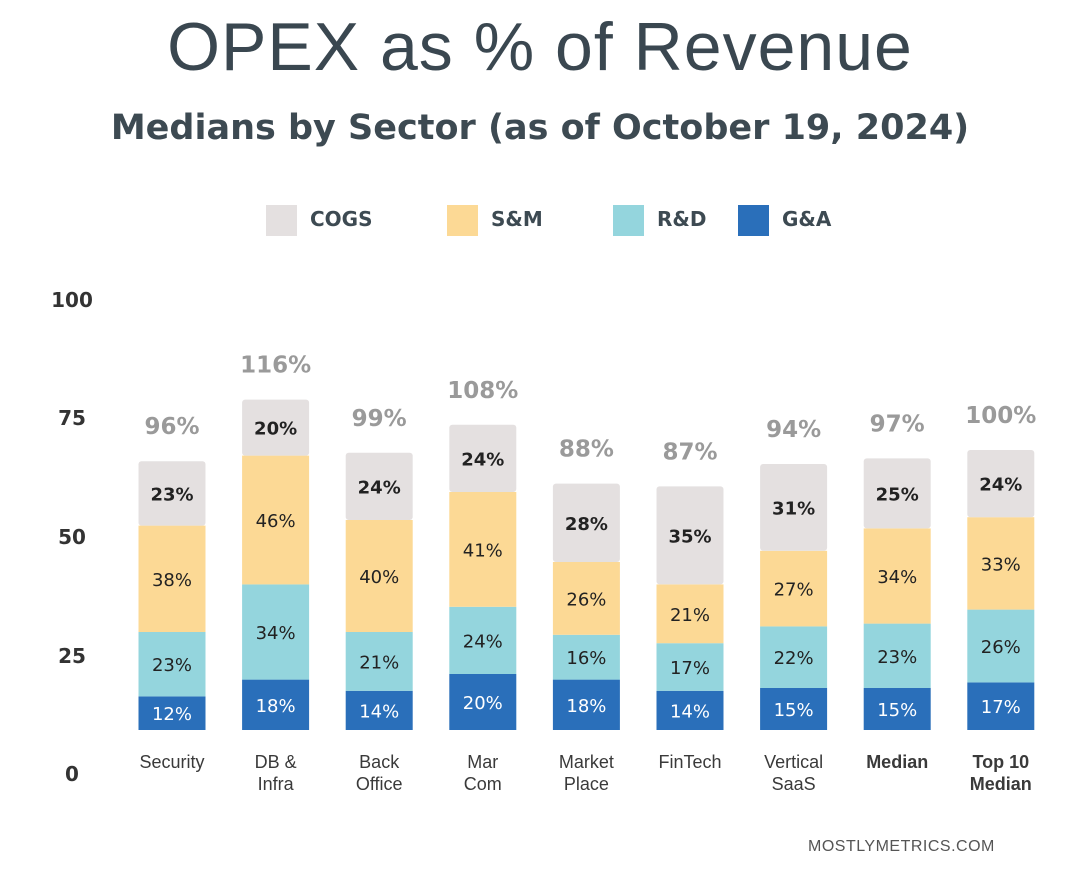 The width and height of the screenshot is (1080, 879). What do you see at coordinates (586, 784) in the screenshot?
I see `x-tick-label: Place` at bounding box center [586, 784].